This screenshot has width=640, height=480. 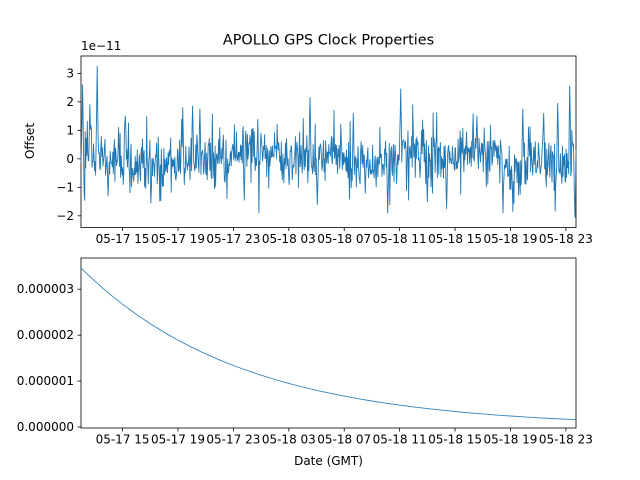 I want to click on bottom-y-tick-label: 0.000001, so click(x=45, y=381).